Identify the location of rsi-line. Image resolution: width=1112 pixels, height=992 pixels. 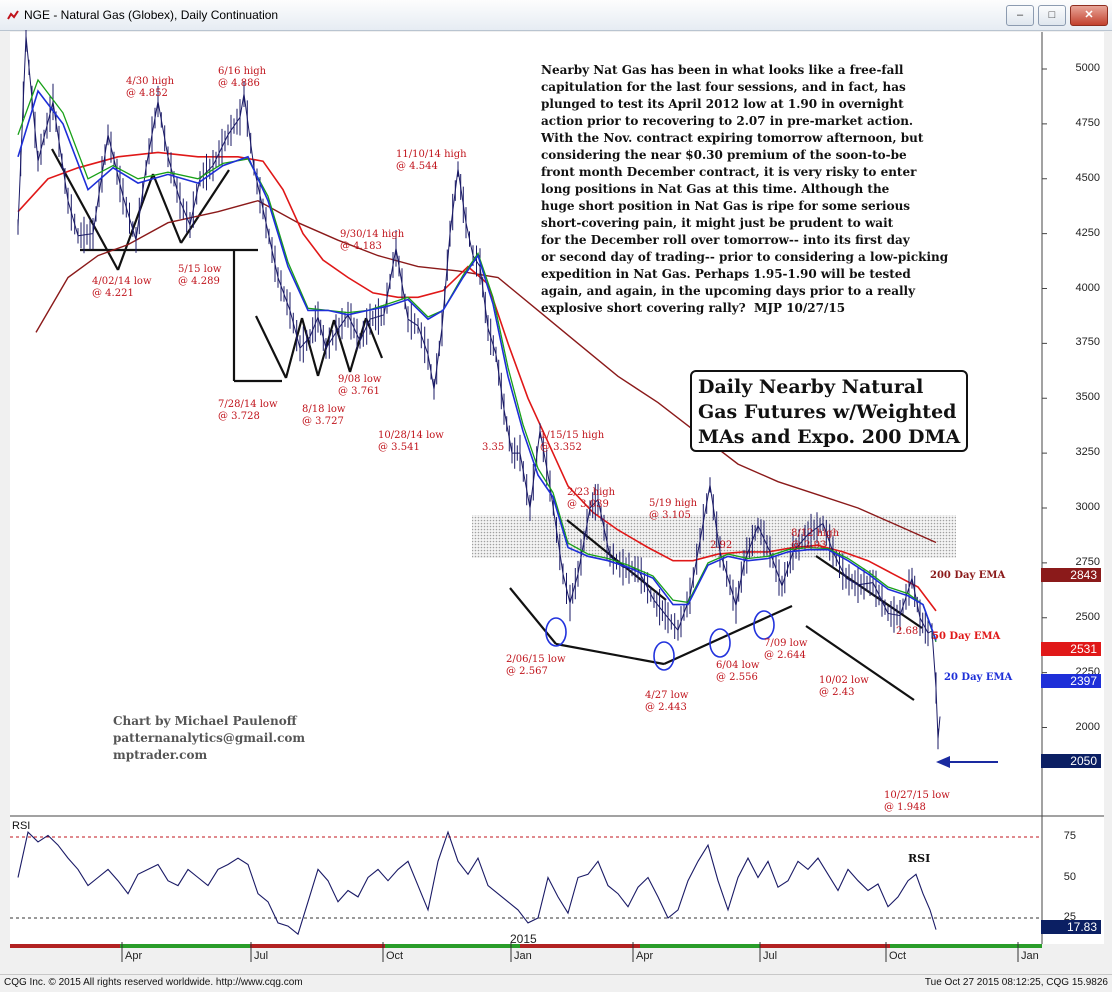
(477, 883).